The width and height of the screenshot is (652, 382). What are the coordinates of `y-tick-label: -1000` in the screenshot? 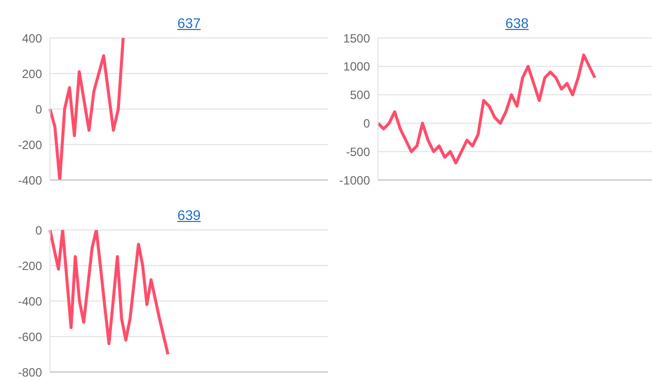 It's located at (354, 180).